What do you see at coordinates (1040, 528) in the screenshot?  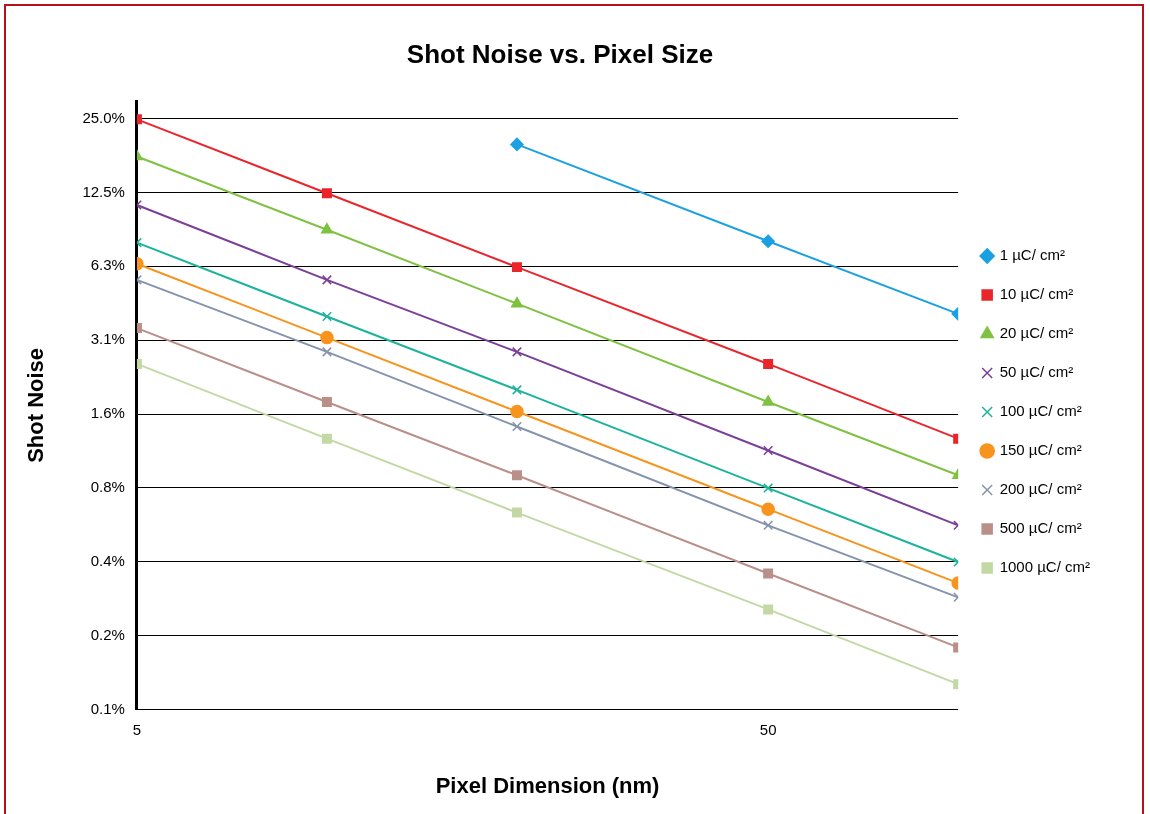 I see `legend-label: 500 µC/ cm²` at bounding box center [1040, 528].